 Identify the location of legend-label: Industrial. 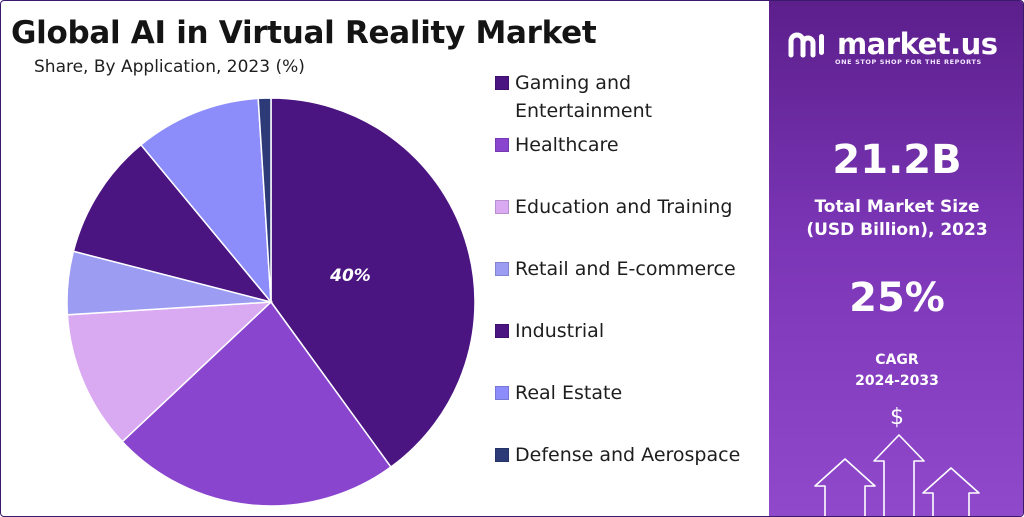
(560, 331).